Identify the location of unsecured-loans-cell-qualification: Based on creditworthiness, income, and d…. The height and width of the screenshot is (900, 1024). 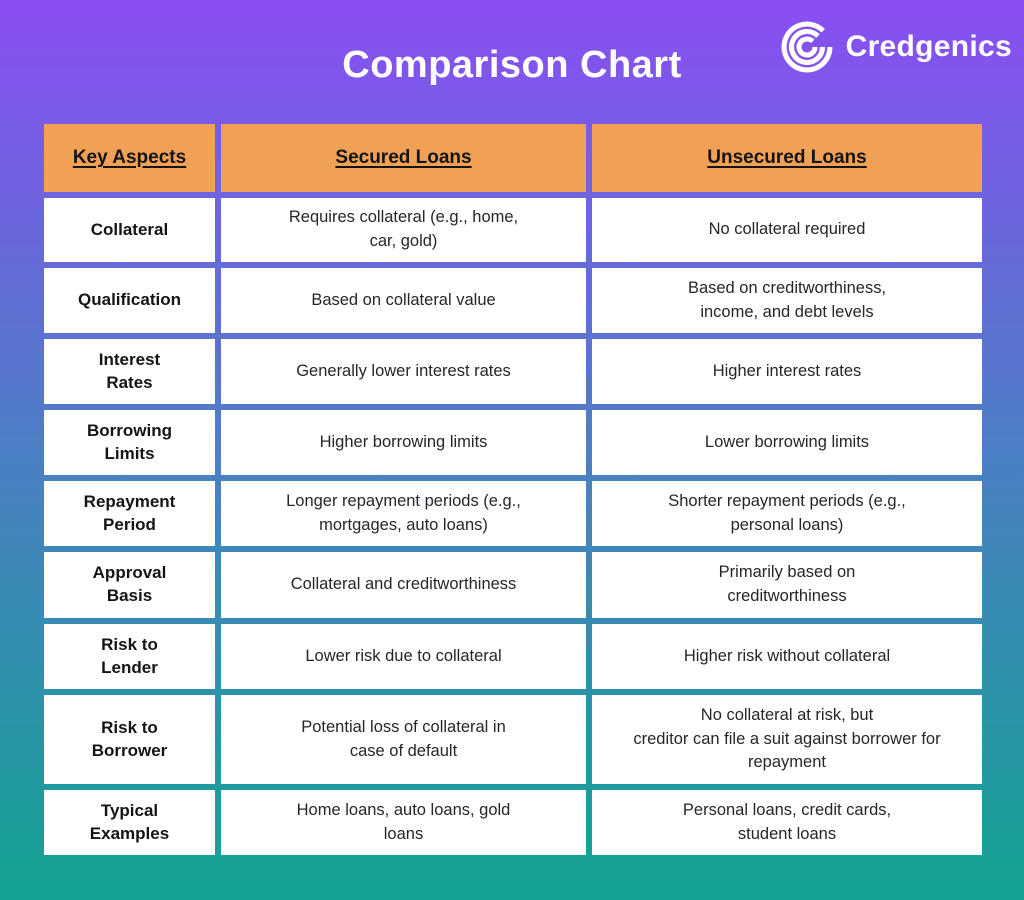
(787, 300).